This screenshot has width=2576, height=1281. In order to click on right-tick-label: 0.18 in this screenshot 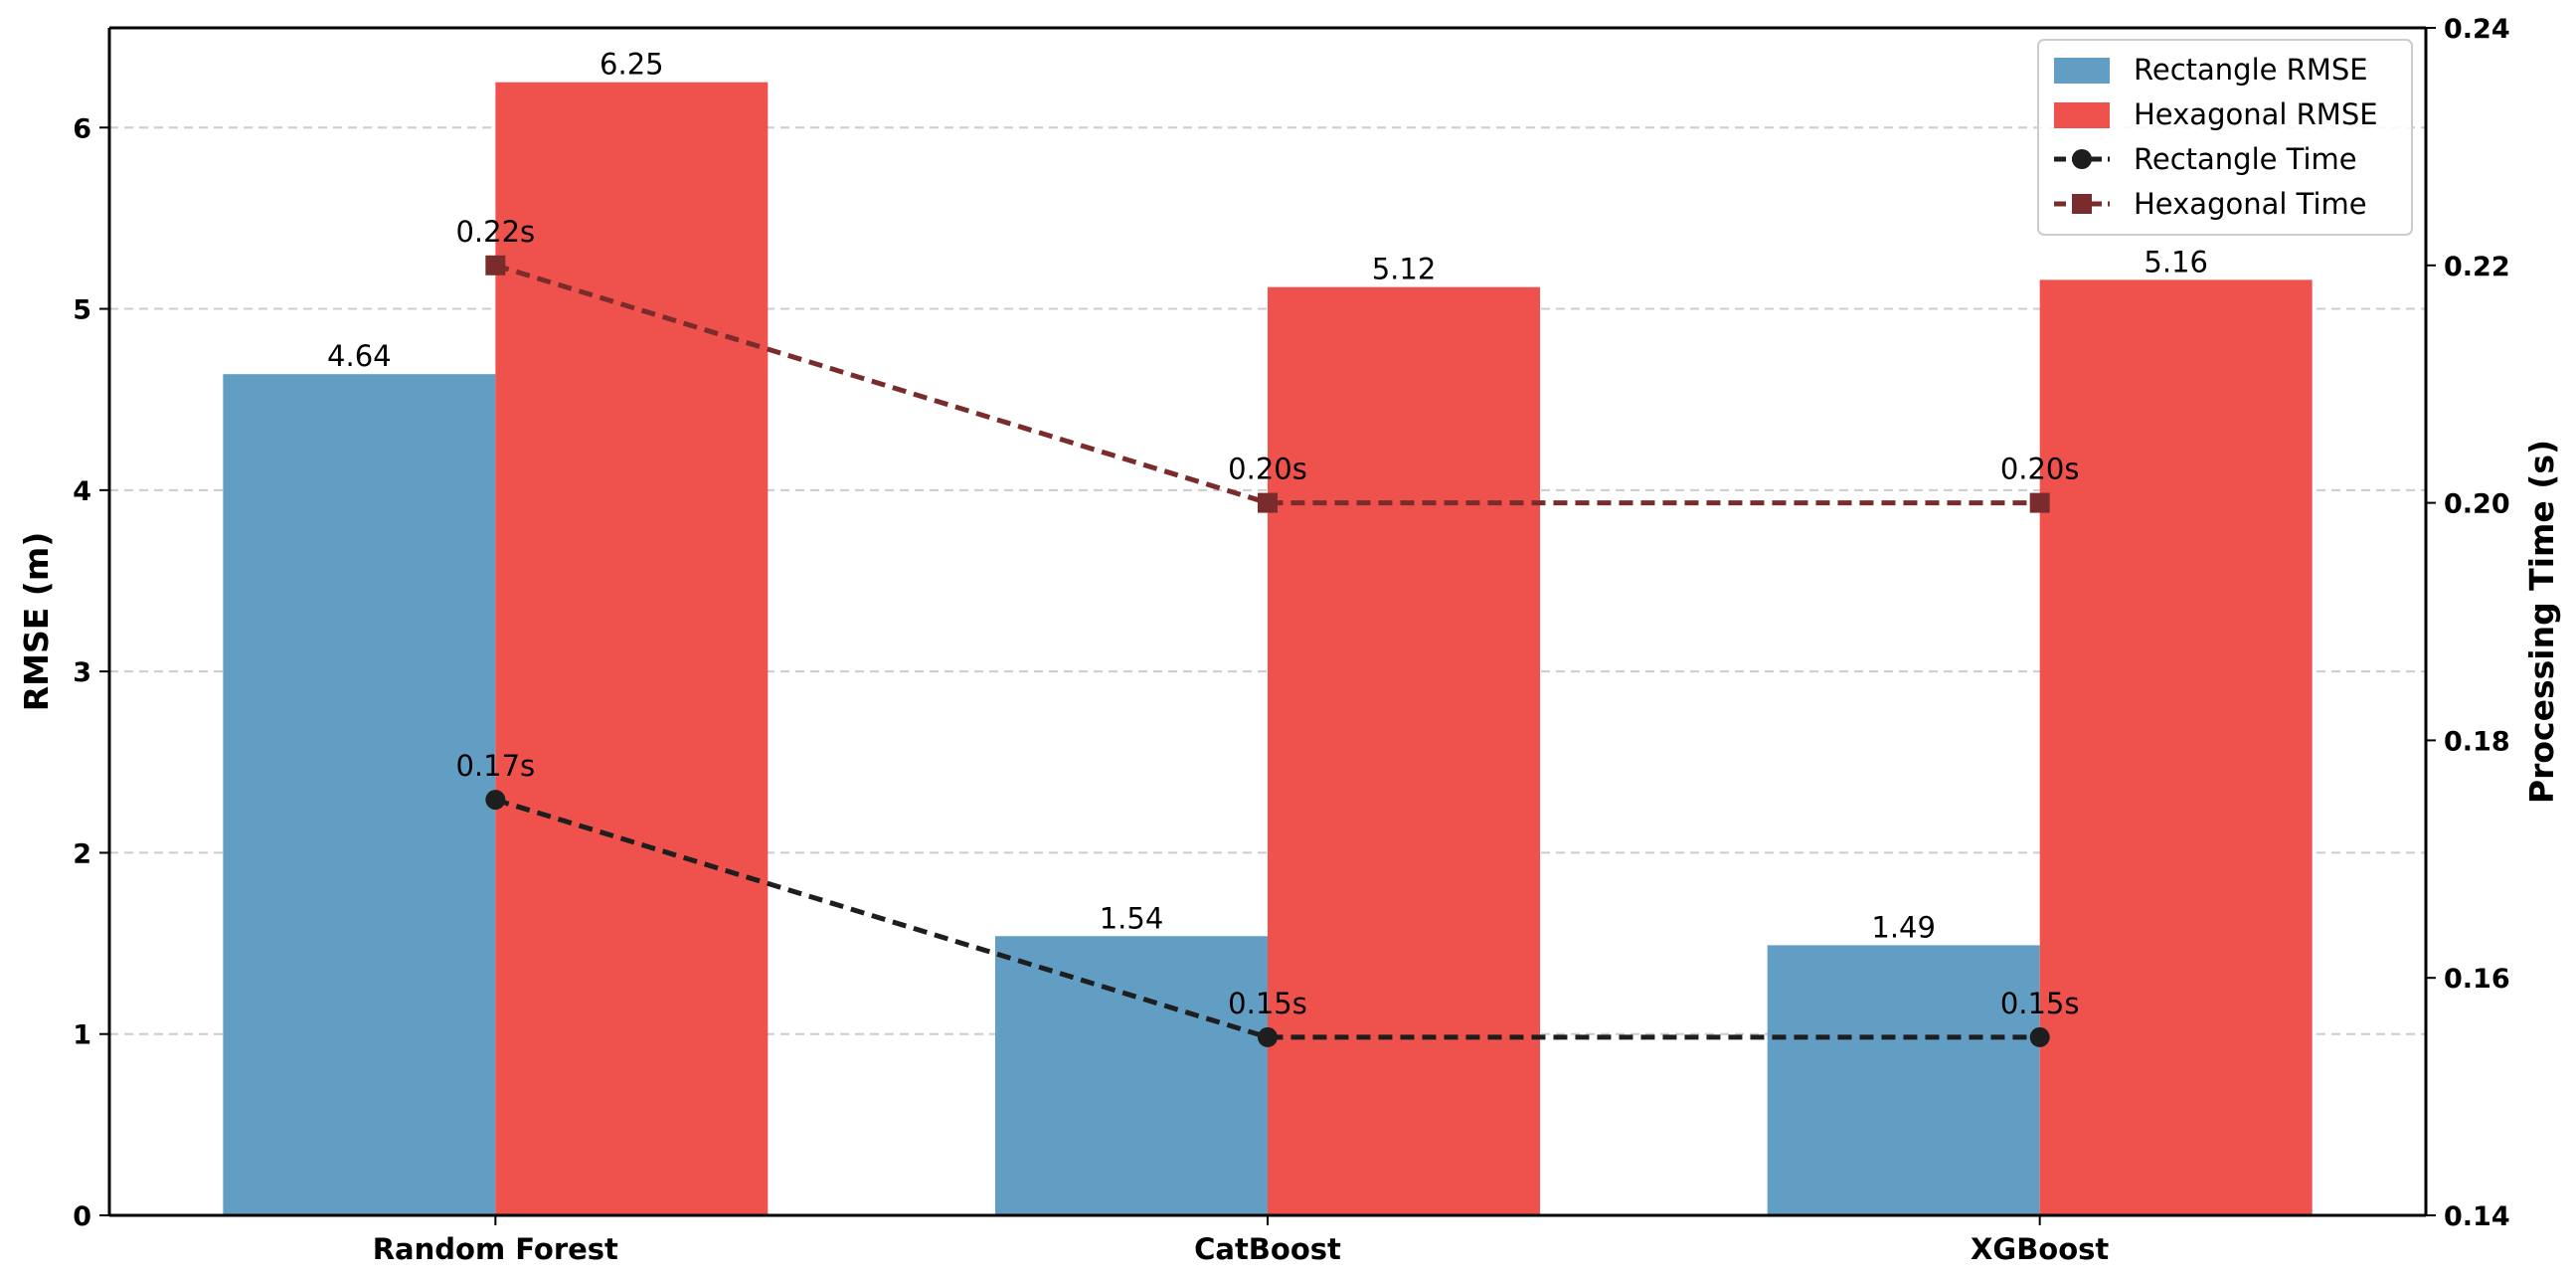, I will do `click(2477, 741)`.